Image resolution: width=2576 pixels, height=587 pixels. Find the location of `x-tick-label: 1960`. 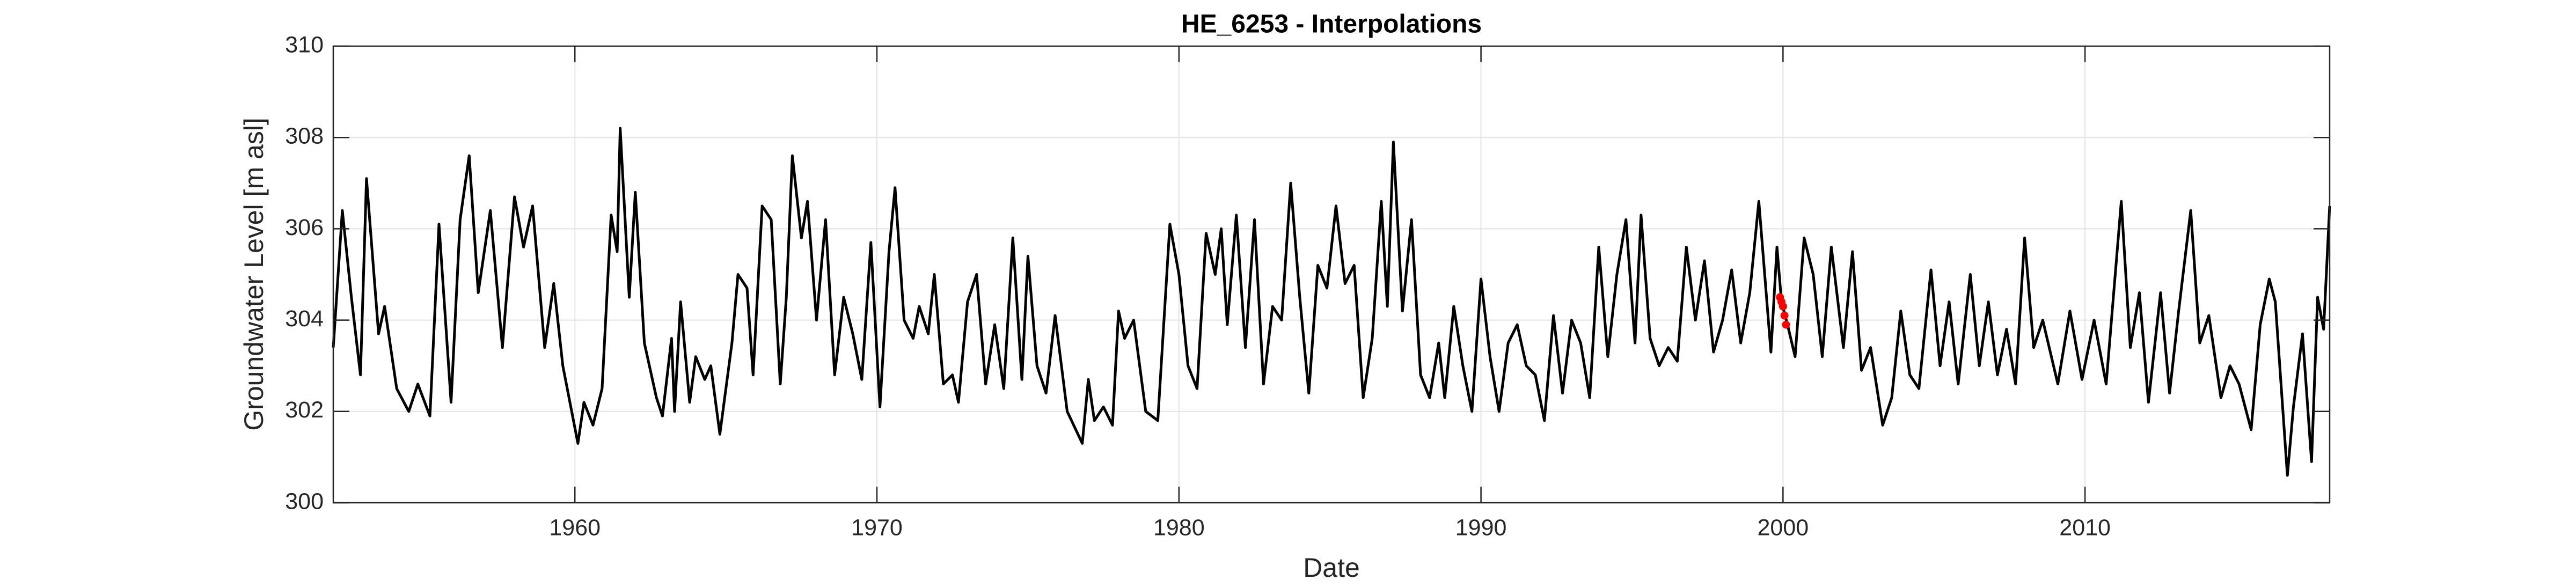

x-tick-label: 1960 is located at coordinates (575, 527).